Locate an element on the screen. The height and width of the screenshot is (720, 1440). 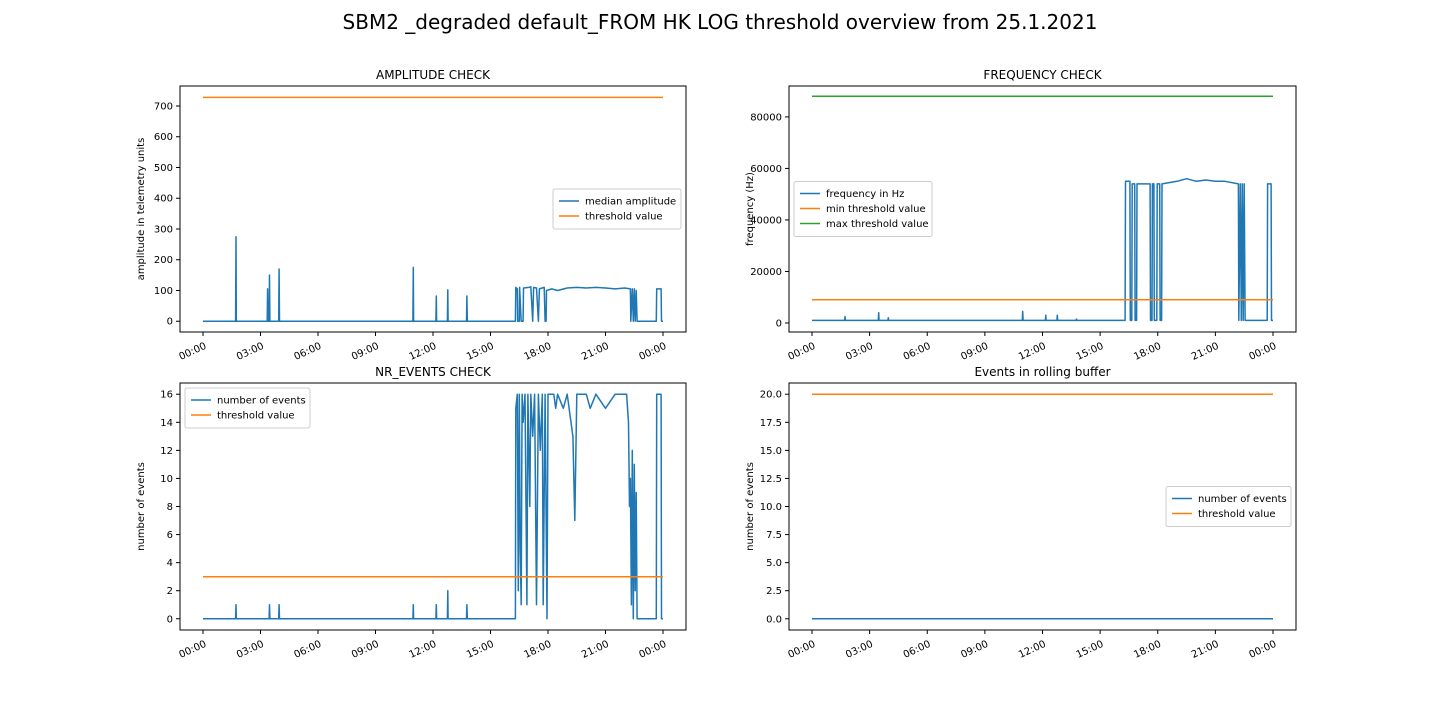
chart-title: FREQUENCY CHECK is located at coordinates (1042, 75).